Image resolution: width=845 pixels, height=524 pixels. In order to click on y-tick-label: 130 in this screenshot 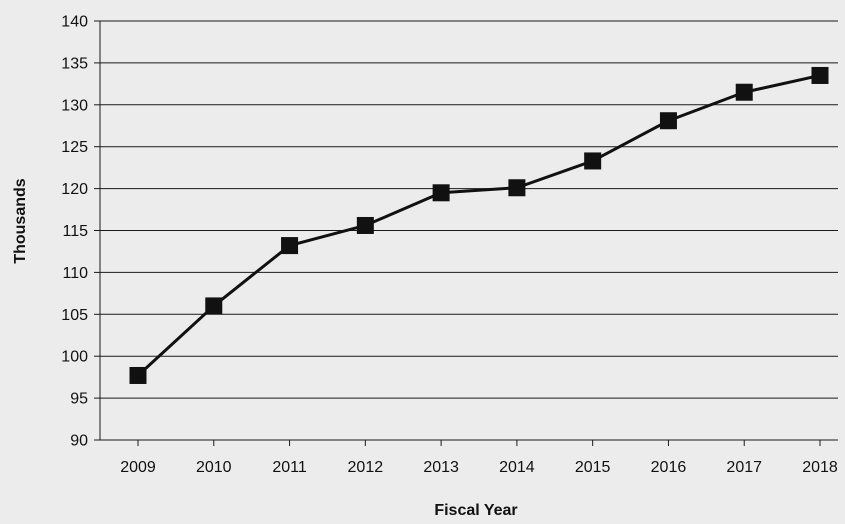, I will do `click(74, 105)`.